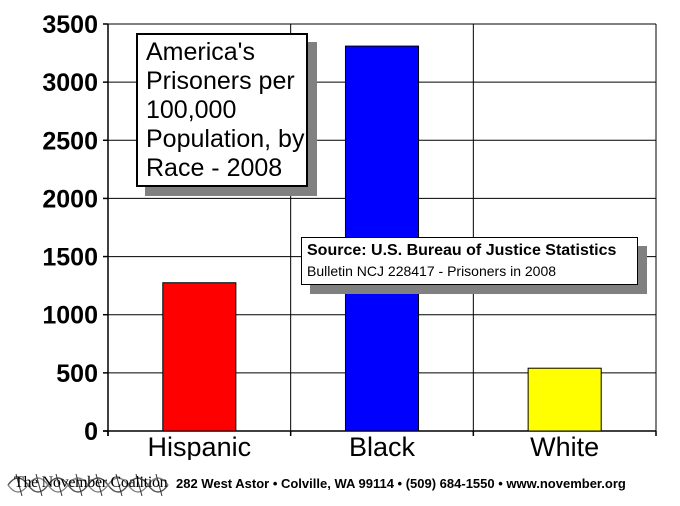 The height and width of the screenshot is (506, 680). Describe the element at coordinates (564, 399) in the screenshot. I see `bar-white` at that location.